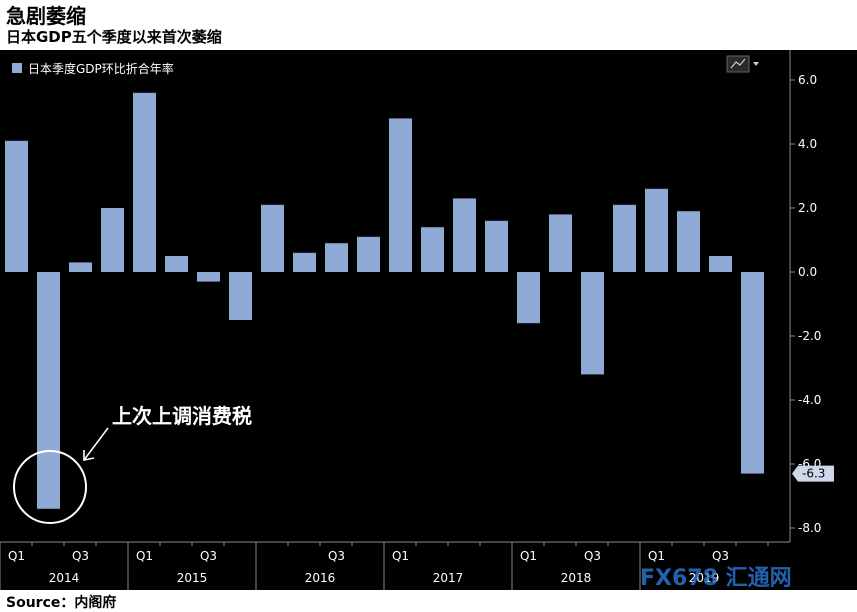 The image size is (857, 612). Describe the element at coordinates (742, 64) in the screenshot. I see `chart-type-icon` at that location.